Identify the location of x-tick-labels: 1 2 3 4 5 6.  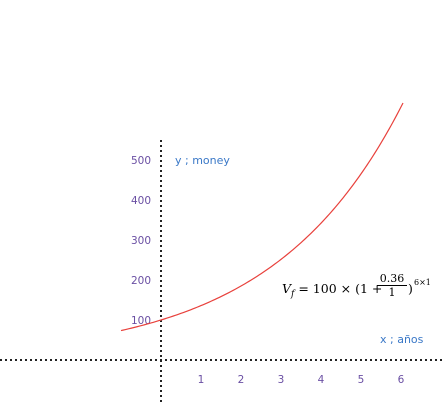
(301, 380).